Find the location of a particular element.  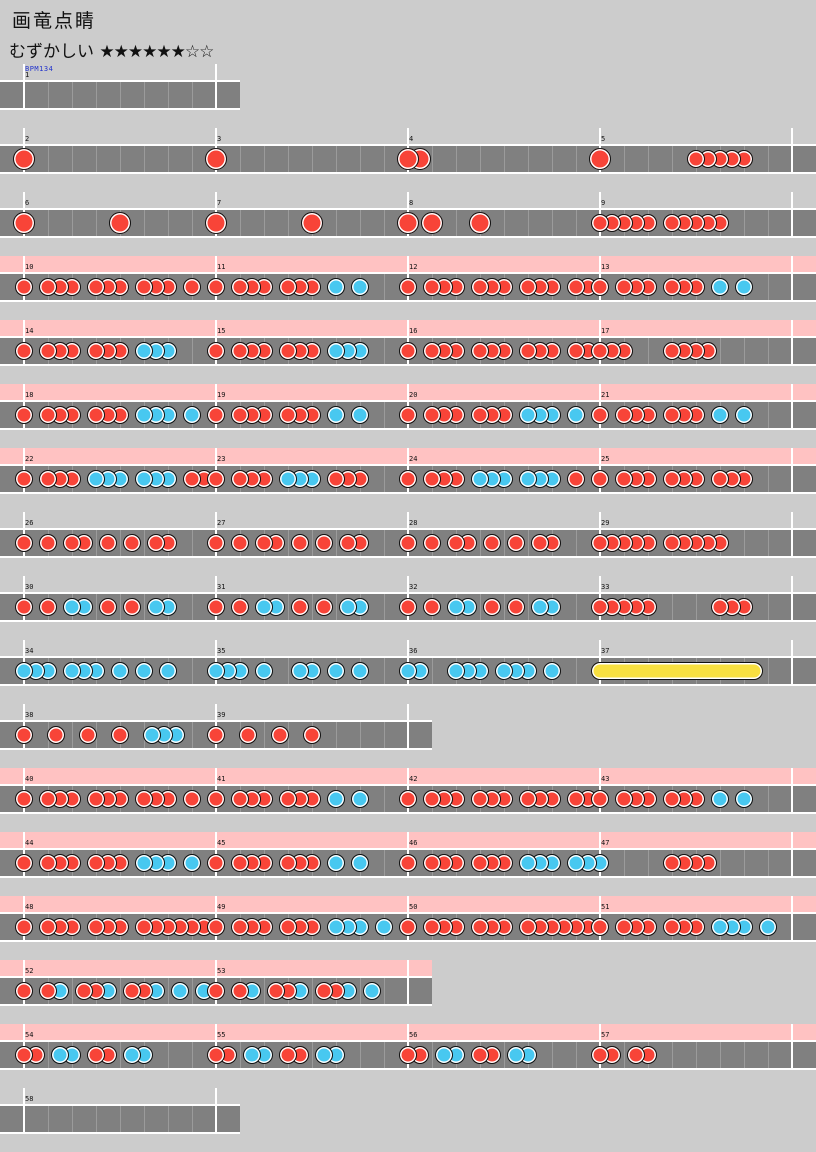

chart-row: 6 7 8 9 is located at coordinates (408, 224).